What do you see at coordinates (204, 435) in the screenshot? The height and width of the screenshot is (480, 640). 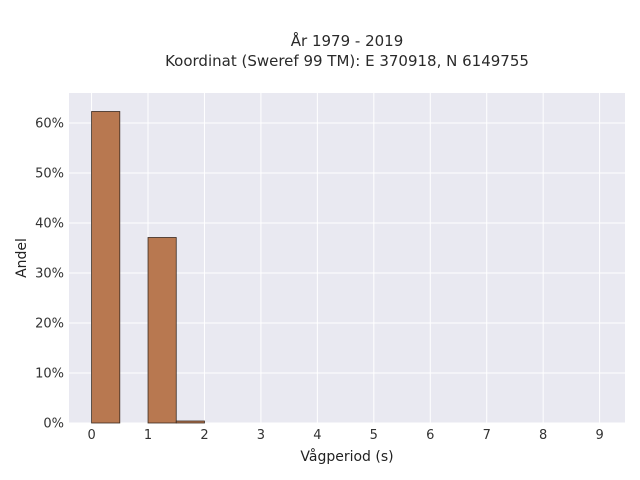 I see `x-tick-label: 2` at bounding box center [204, 435].